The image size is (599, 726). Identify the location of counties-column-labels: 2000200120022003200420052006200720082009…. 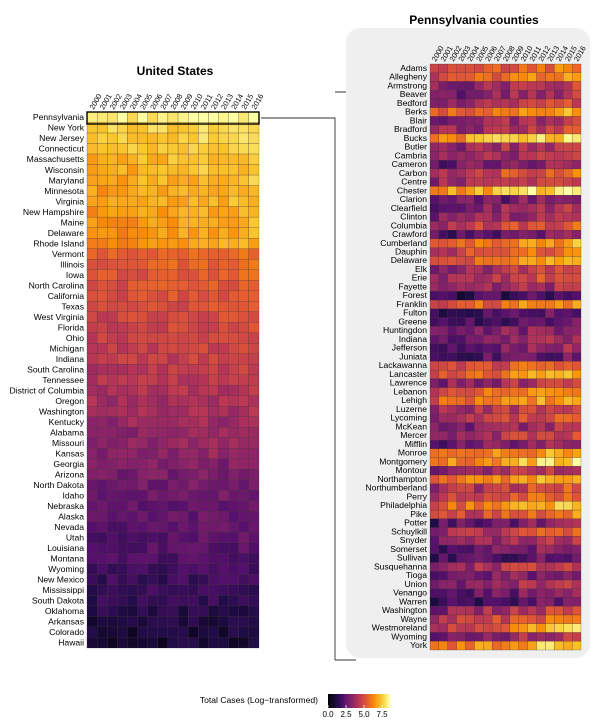
(509, 53).